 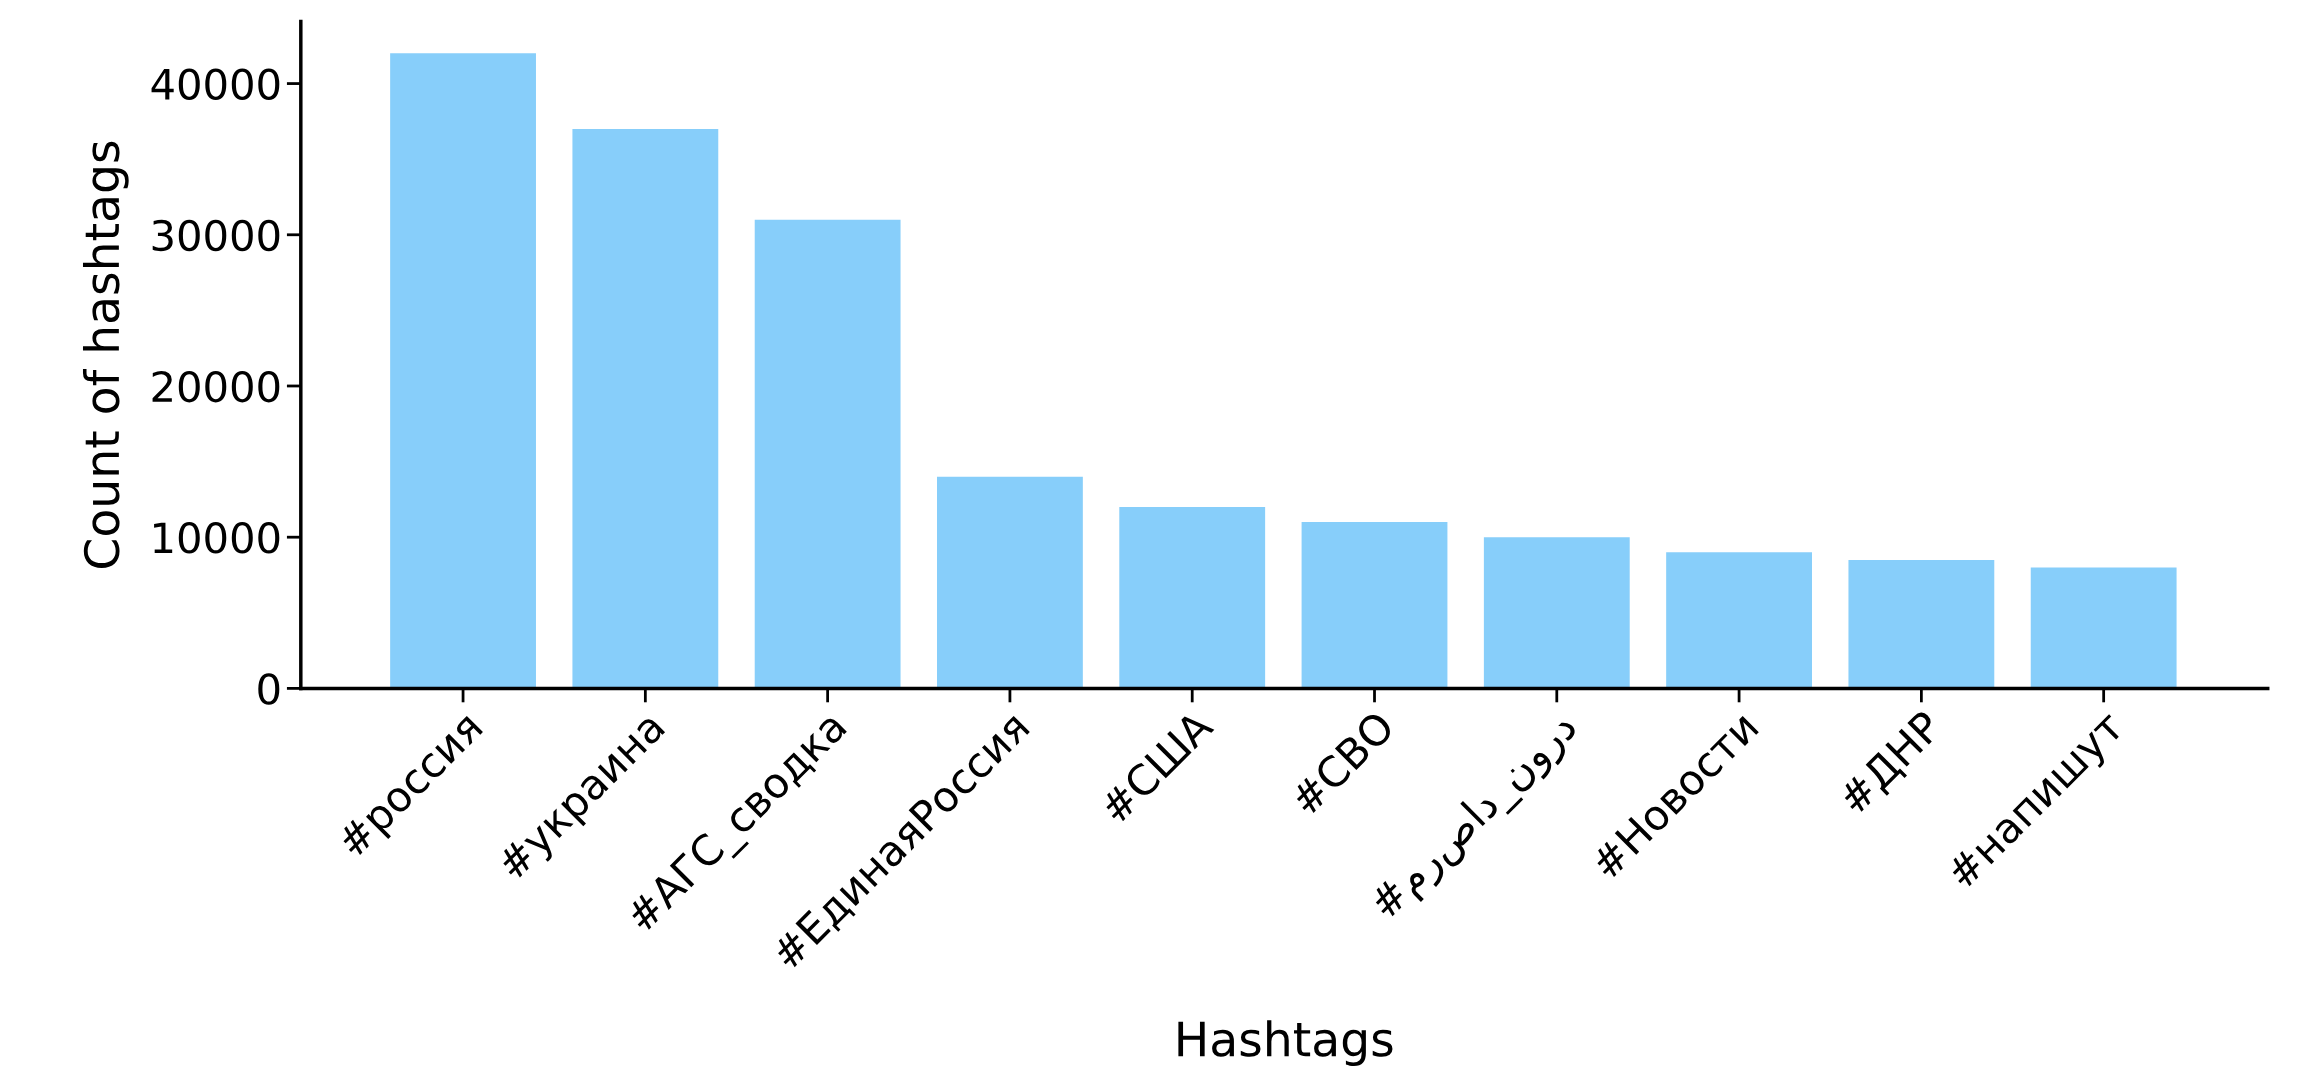 I want to click on y-tick-label: 10000, so click(x=217, y=538).